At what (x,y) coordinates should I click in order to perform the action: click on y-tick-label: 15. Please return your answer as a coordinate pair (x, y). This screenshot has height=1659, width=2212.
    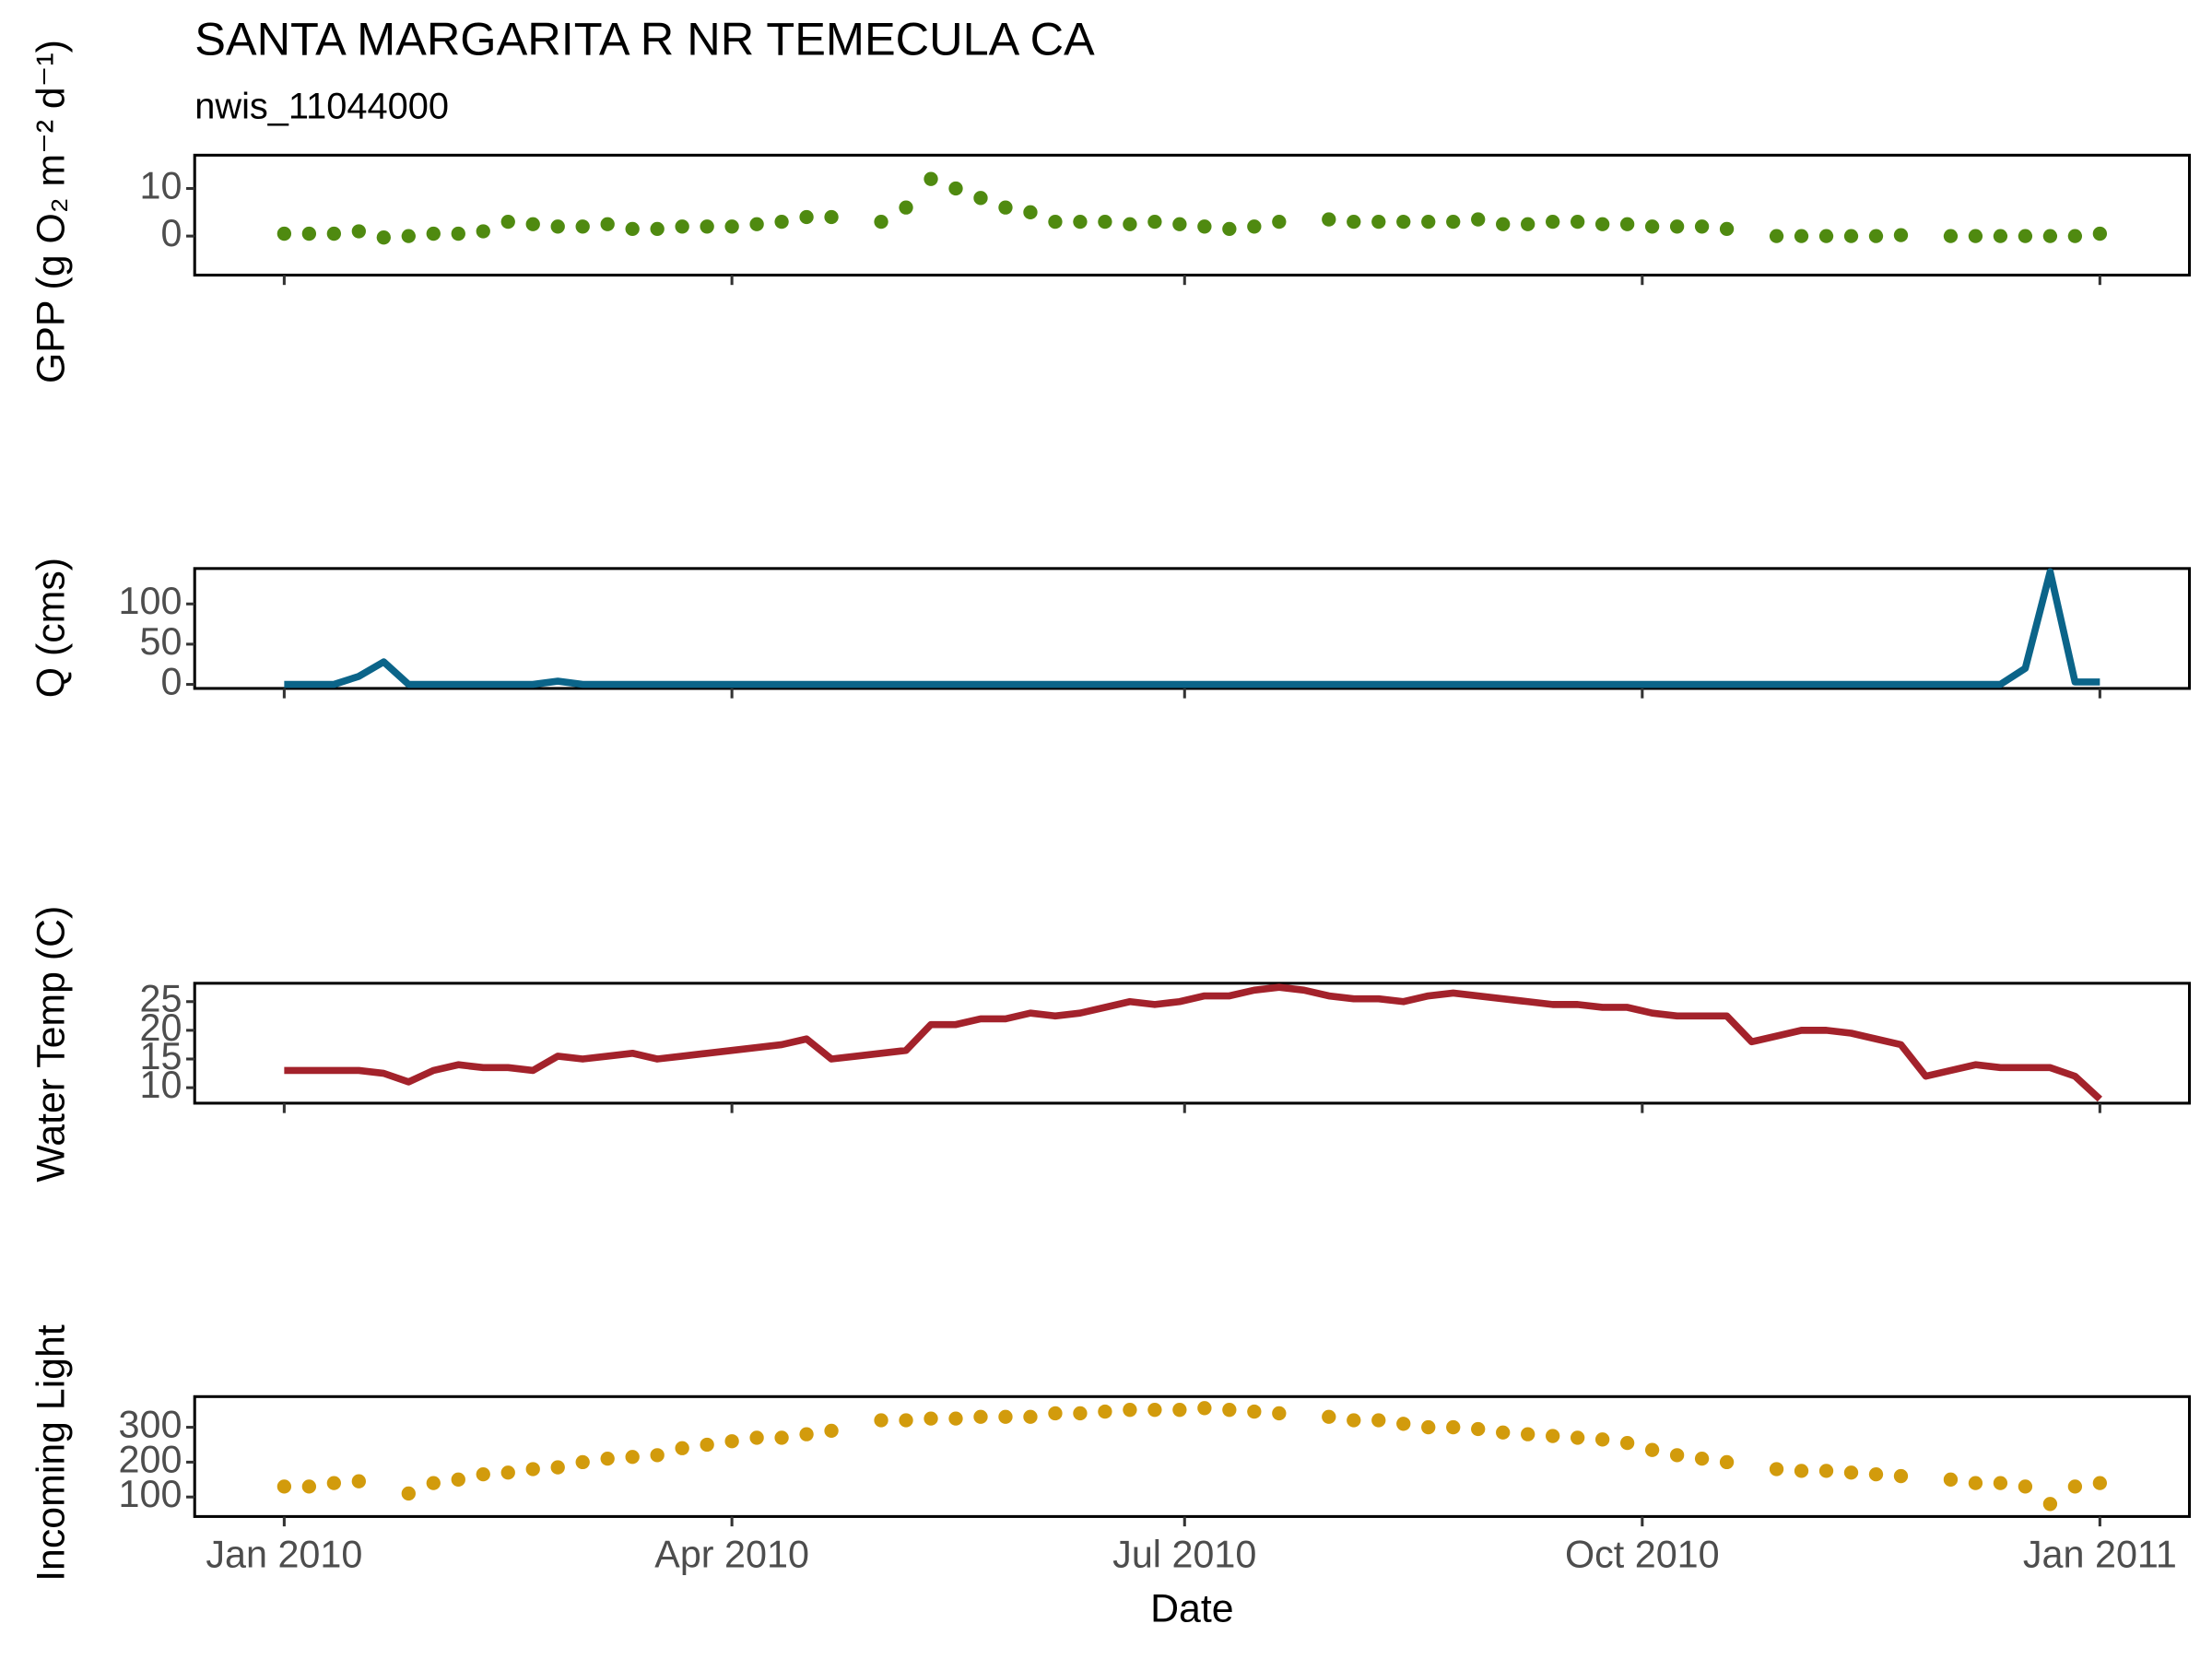
    Looking at the image, I should click on (160, 1056).